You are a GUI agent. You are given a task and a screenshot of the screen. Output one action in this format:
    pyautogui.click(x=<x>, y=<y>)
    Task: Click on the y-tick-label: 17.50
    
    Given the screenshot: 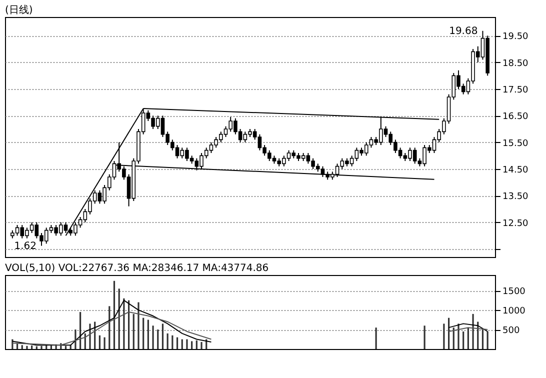 What is the action you would take?
    pyautogui.click(x=515, y=91)
    